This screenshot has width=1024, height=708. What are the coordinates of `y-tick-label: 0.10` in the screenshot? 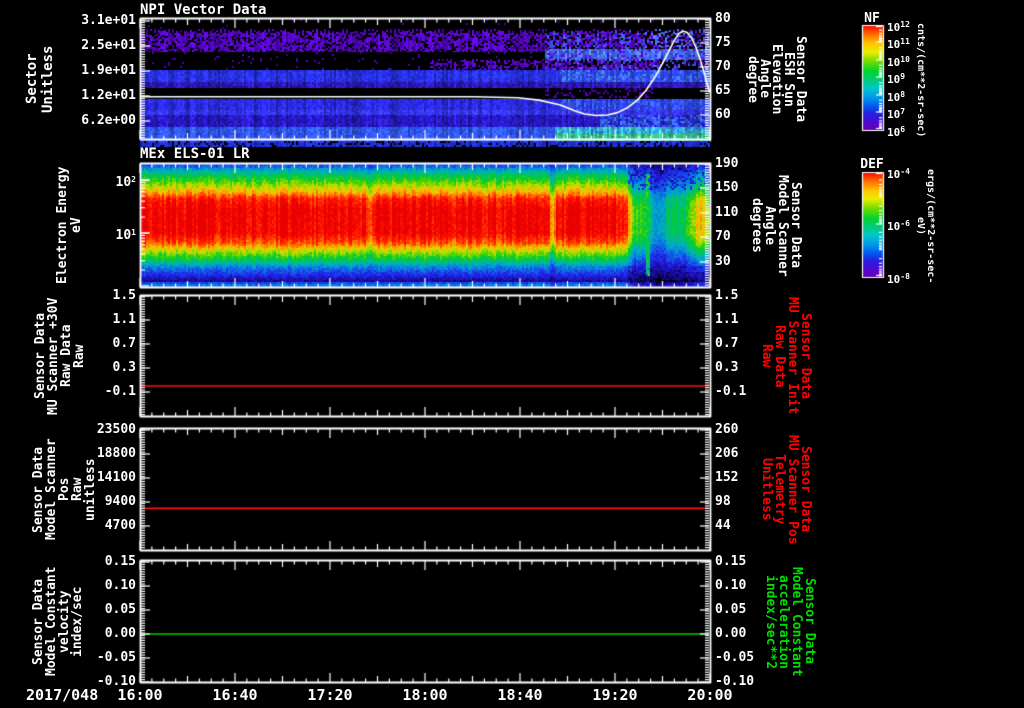 It's located at (120, 585).